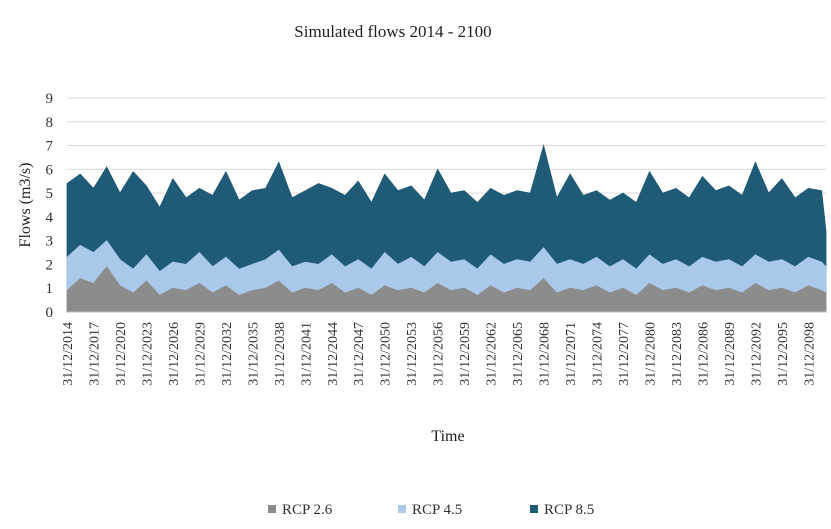  I want to click on y-tick-label: 2, so click(50, 265).